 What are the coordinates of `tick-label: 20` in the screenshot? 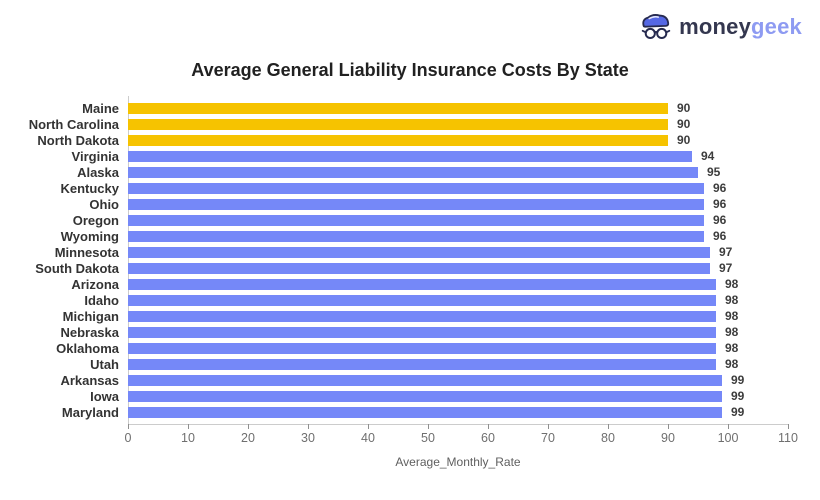 It's located at (248, 438).